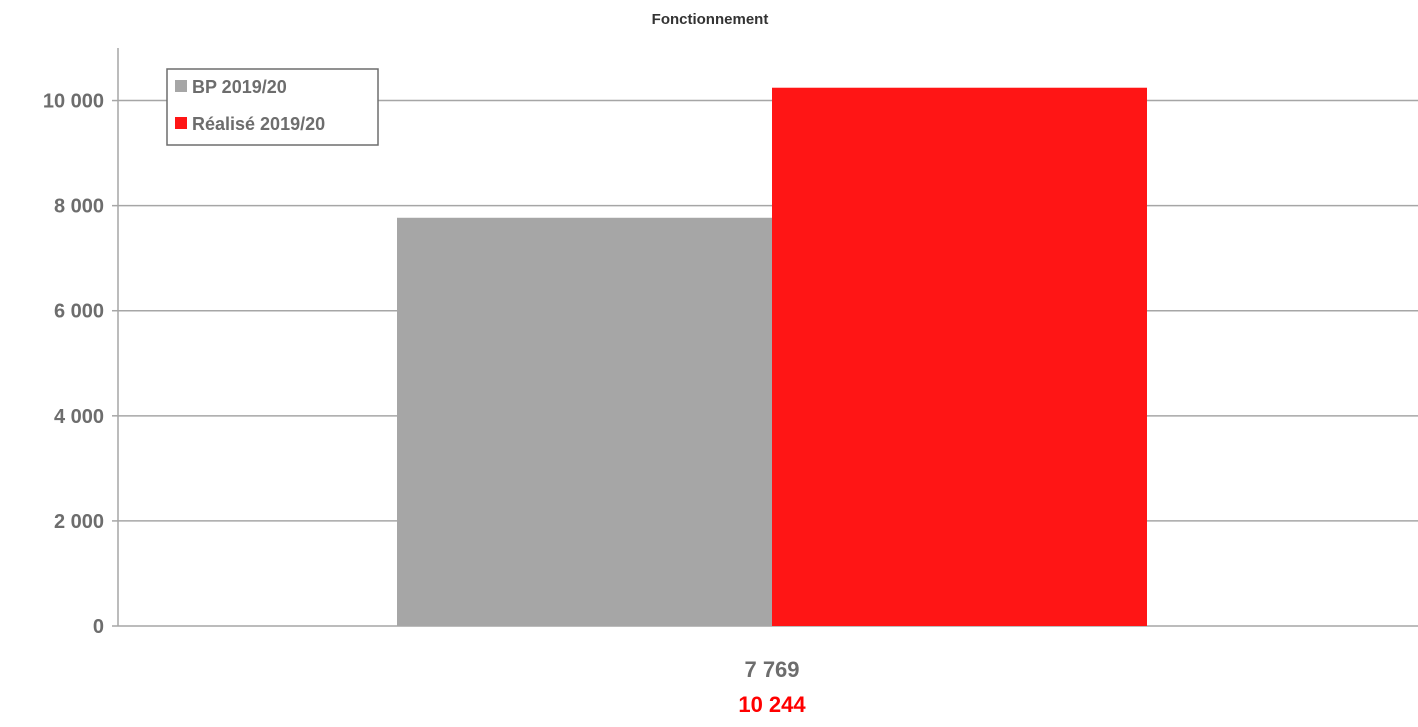  Describe the element at coordinates (181, 86) in the screenshot. I see `legend-swatch-bp` at that location.